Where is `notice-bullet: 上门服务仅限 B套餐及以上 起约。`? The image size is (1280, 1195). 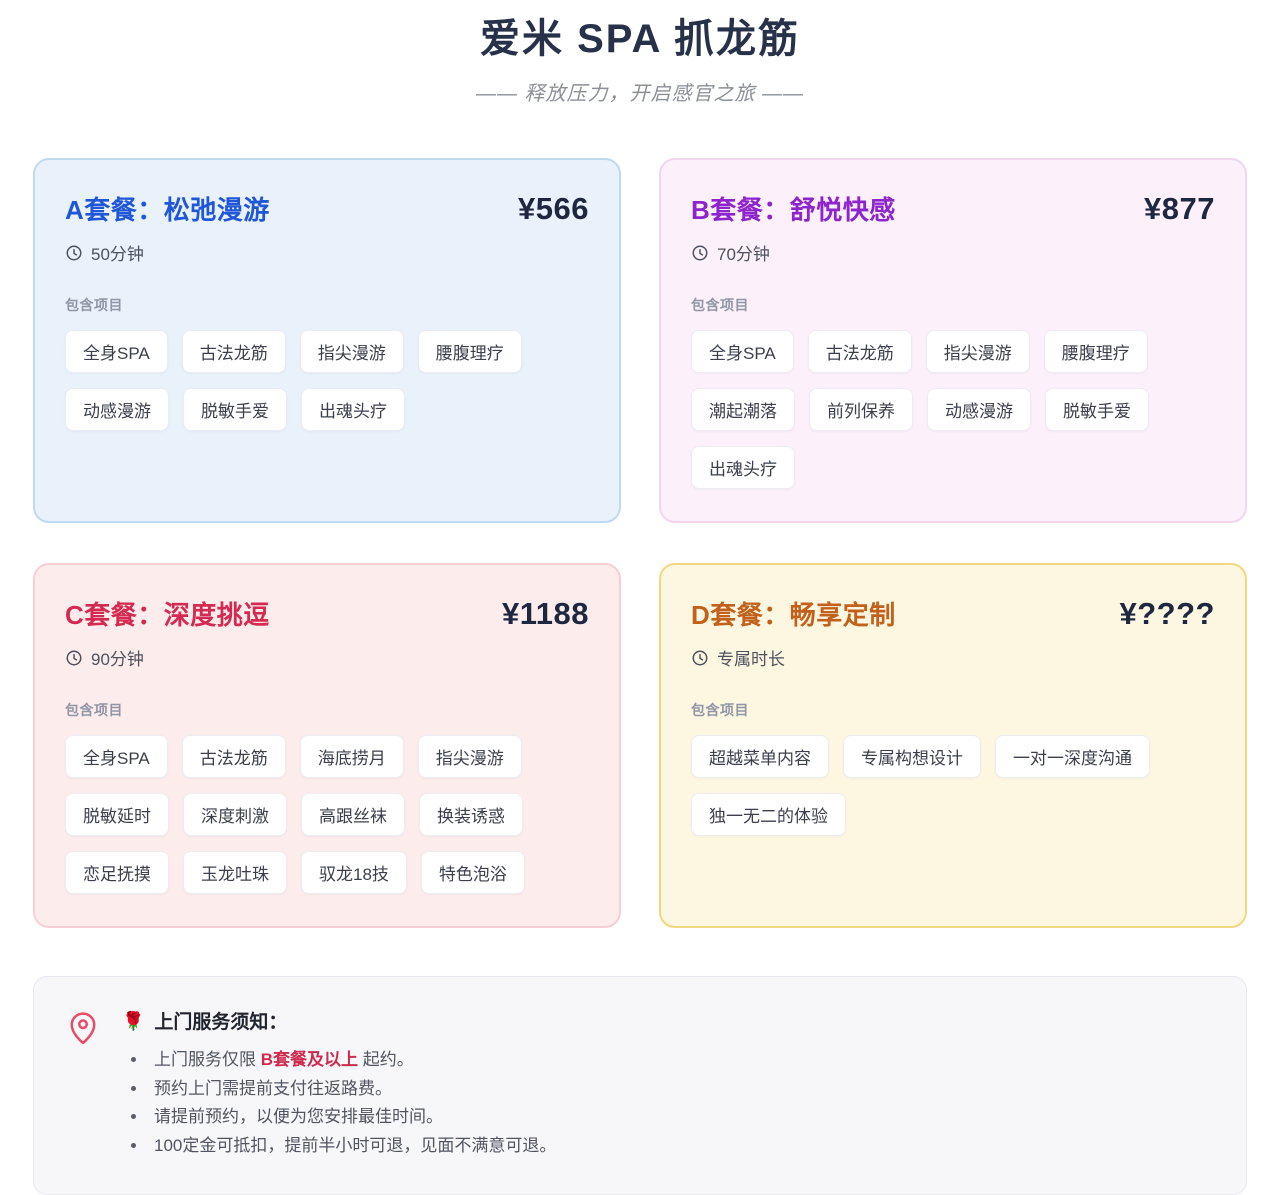
notice-bullet: 上门服务仅限 B套餐及以上 起约。 is located at coordinates (680, 1060).